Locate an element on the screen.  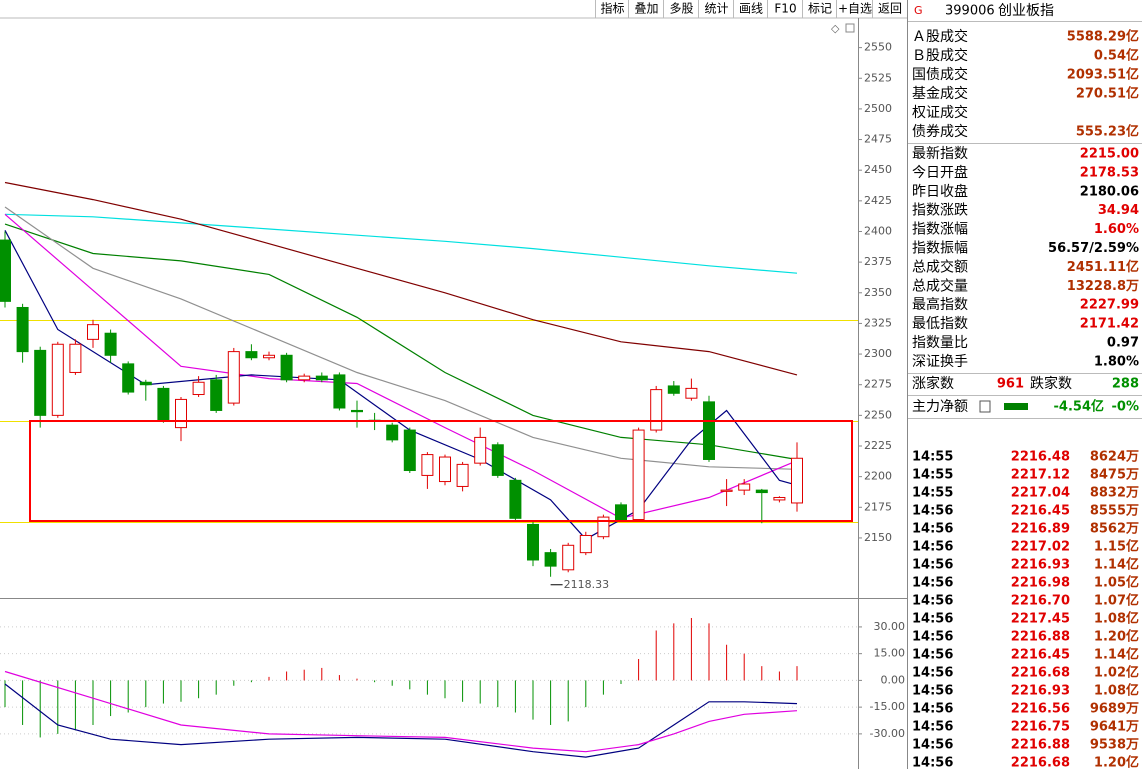
stat-label: 指数量比 is located at coordinates (940, 343).